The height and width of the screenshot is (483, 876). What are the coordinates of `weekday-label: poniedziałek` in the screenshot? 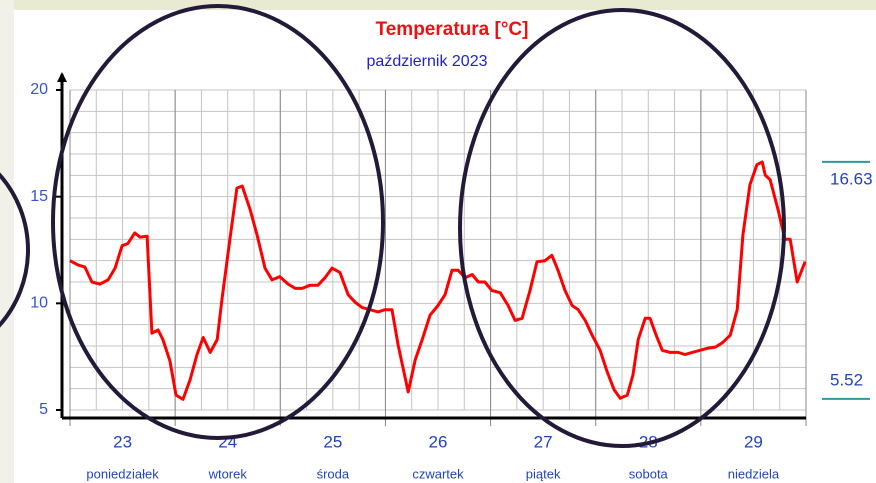 It's located at (122, 473).